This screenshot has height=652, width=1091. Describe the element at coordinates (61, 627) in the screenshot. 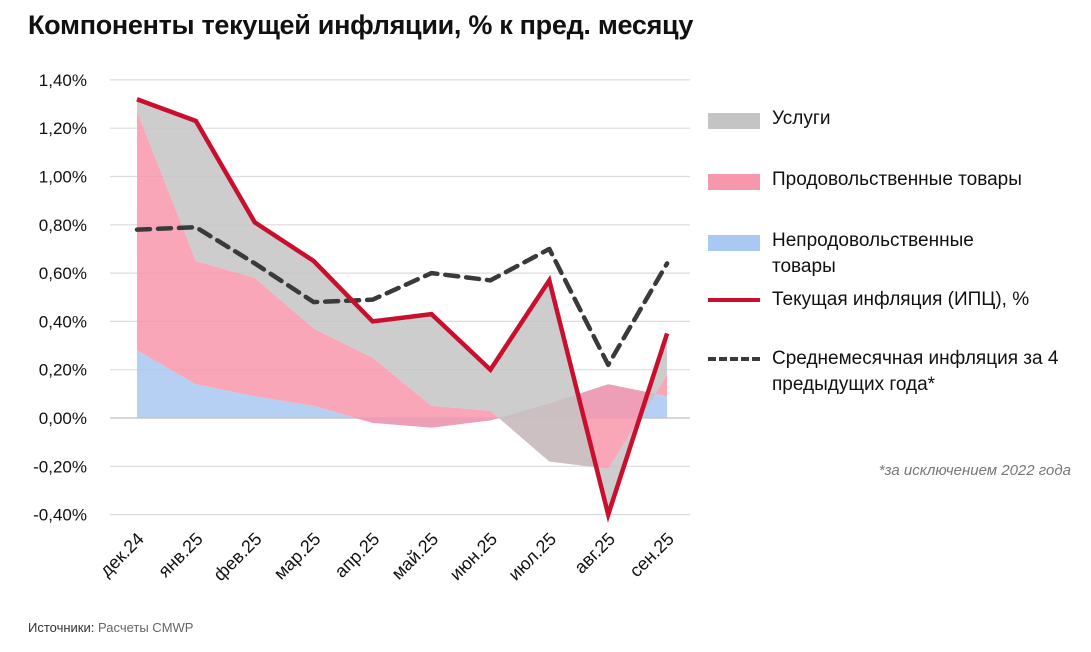

I see `source-label: Источники:` at that location.